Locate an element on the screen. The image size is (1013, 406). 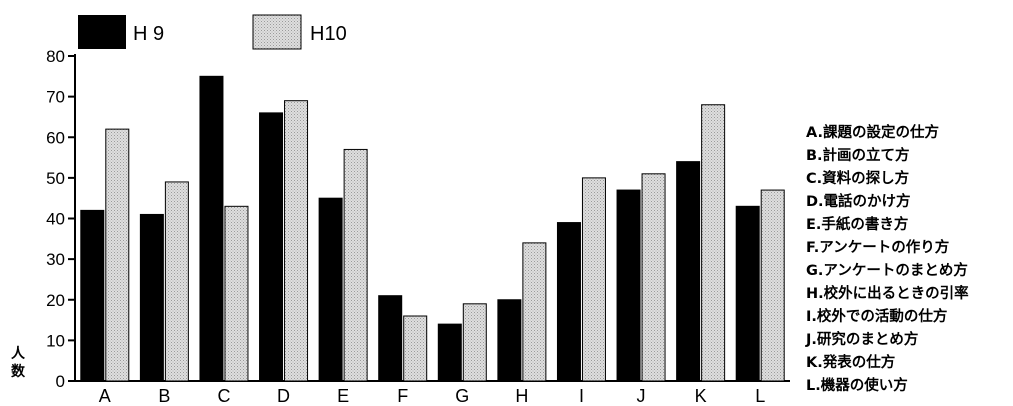
y-axis-label: 人 数 is located at coordinates (18, 362).